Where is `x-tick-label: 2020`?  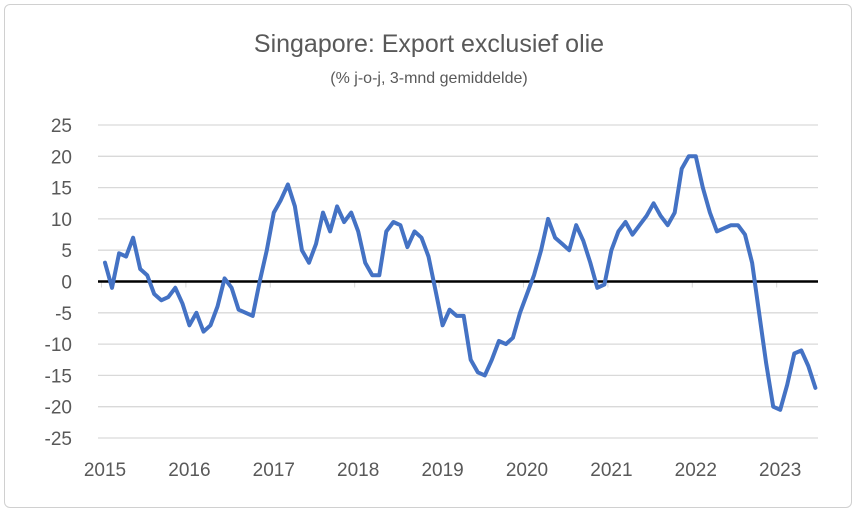 x-tick-label: 2020 is located at coordinates (527, 470).